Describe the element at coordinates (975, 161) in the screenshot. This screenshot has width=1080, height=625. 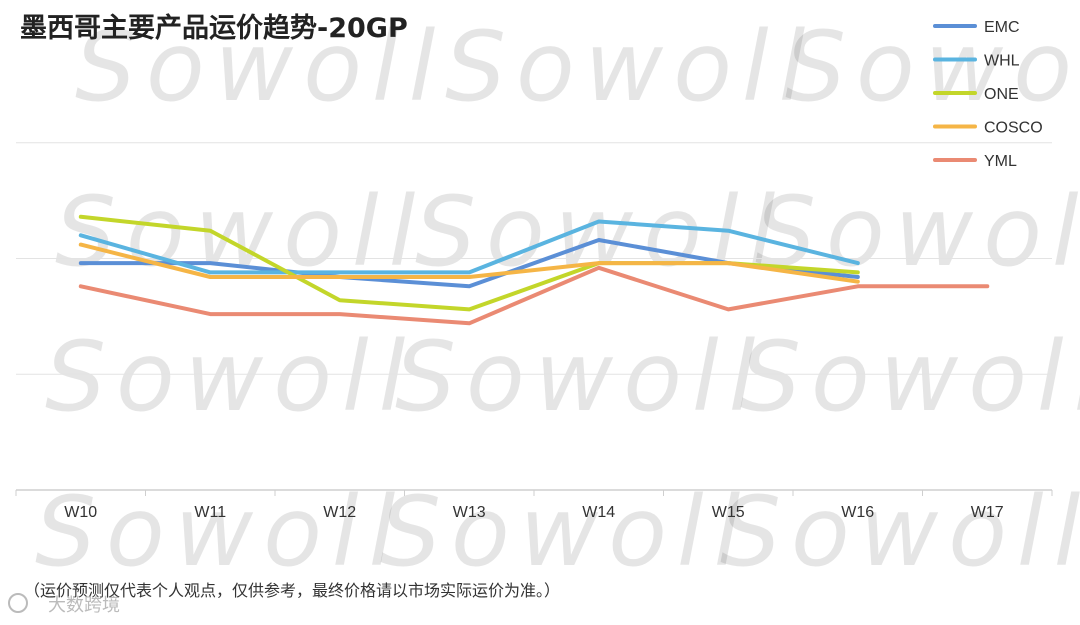
I see `legend-item-yml: YML` at that location.